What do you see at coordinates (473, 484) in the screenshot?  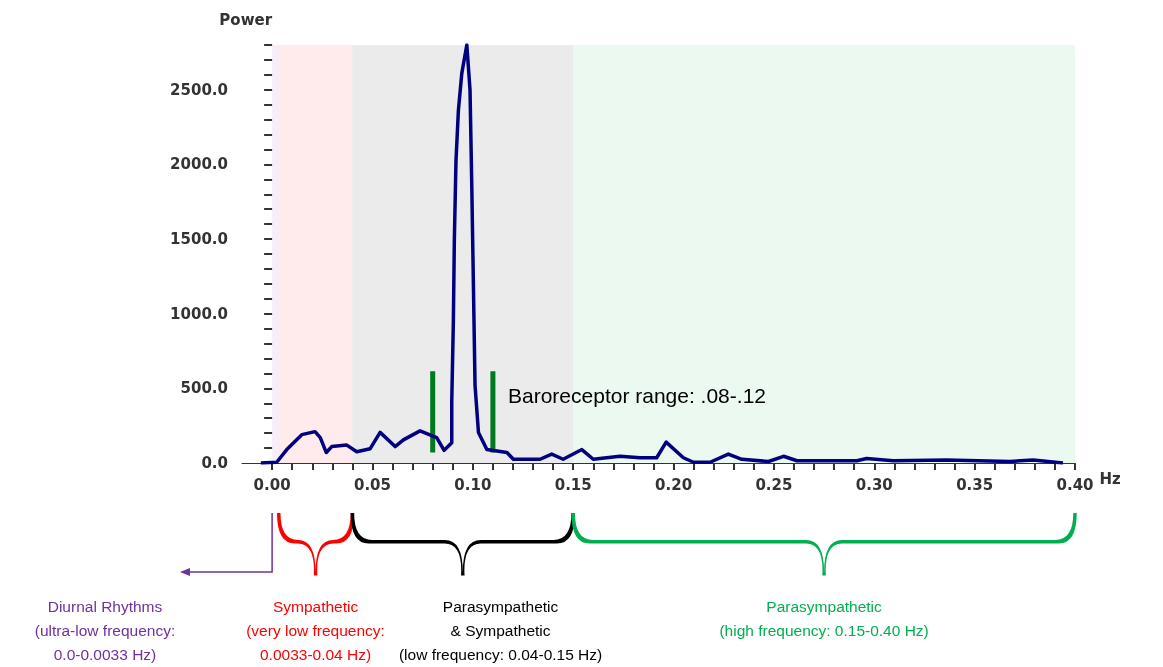 I see `x-tick-label: 0.10` at bounding box center [473, 484].